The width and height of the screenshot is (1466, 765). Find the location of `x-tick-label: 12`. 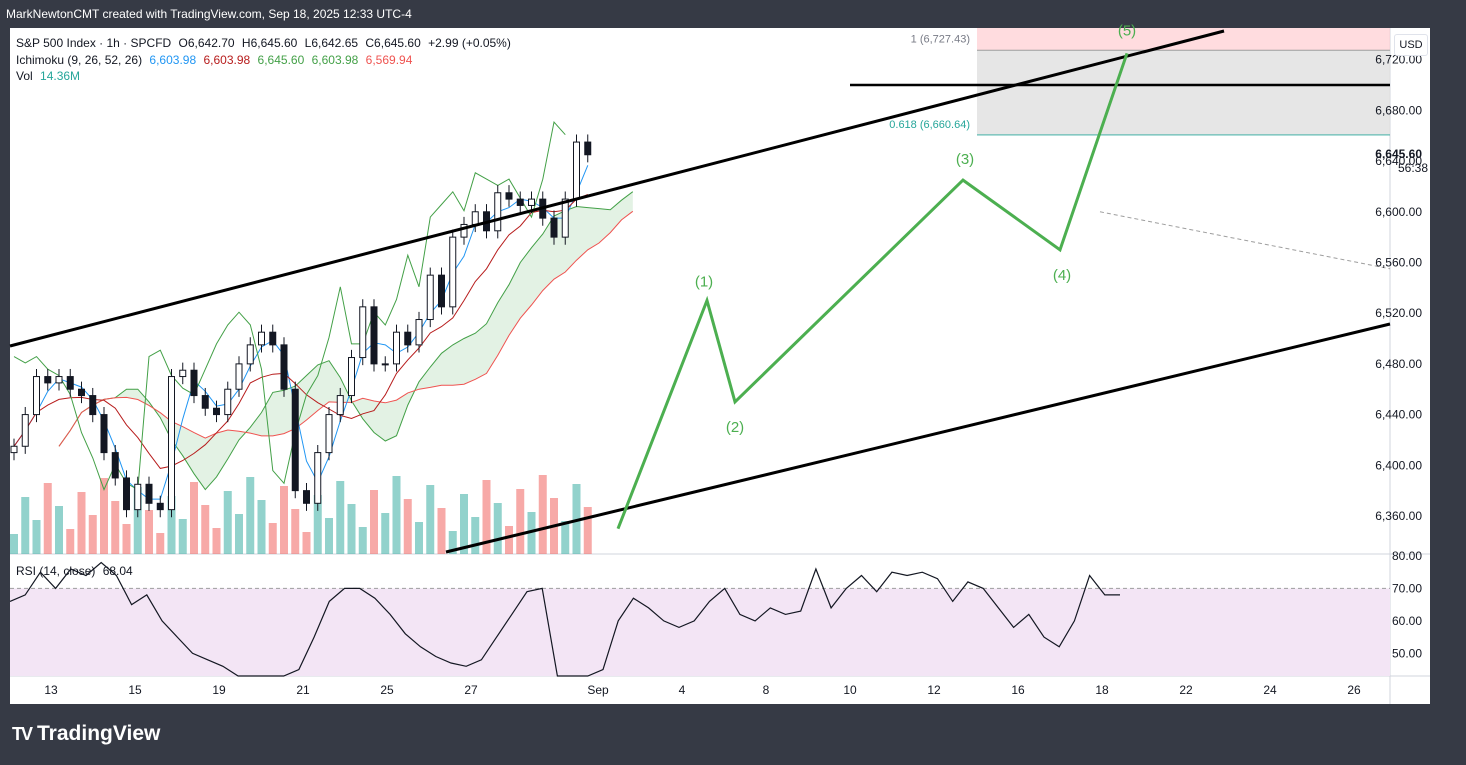

x-tick-label: 12 is located at coordinates (934, 690).